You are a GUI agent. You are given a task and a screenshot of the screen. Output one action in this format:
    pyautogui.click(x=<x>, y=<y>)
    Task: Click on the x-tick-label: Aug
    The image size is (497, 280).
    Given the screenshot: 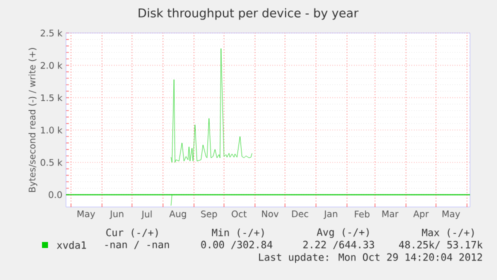 What is the action you would take?
    pyautogui.click(x=177, y=214)
    